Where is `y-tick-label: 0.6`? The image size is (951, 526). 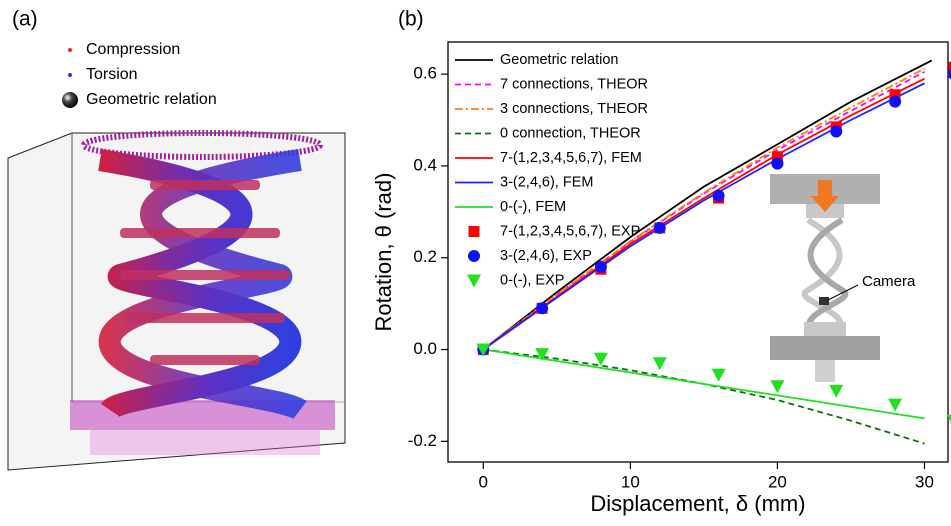
y-tick-label: 0.6 is located at coordinates (425, 73).